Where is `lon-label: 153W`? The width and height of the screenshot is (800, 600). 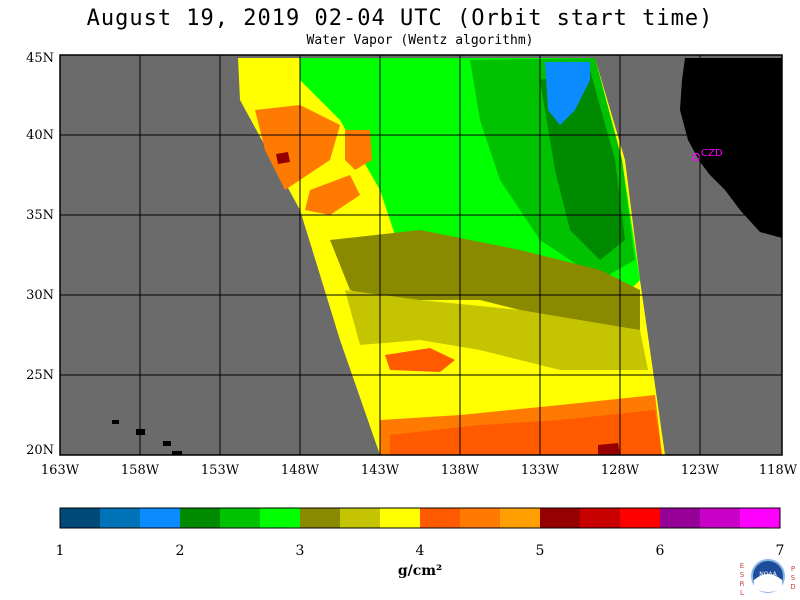 lon-label: 153W is located at coordinates (220, 470).